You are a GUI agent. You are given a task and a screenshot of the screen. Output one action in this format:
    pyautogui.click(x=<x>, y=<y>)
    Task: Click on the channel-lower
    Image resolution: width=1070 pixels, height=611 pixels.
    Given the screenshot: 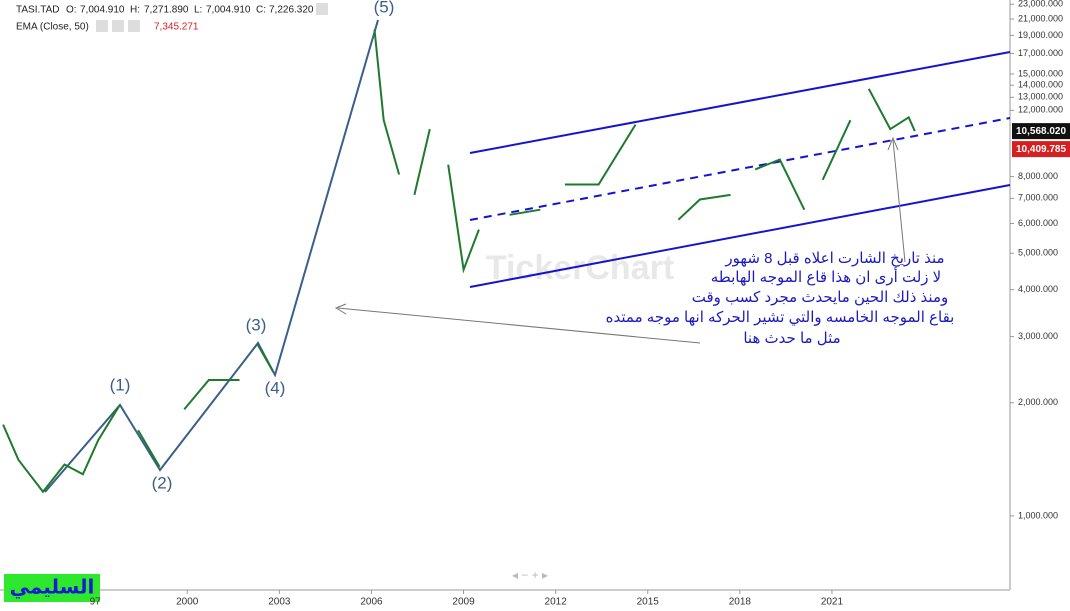 What is the action you would take?
    pyautogui.click(x=740, y=236)
    